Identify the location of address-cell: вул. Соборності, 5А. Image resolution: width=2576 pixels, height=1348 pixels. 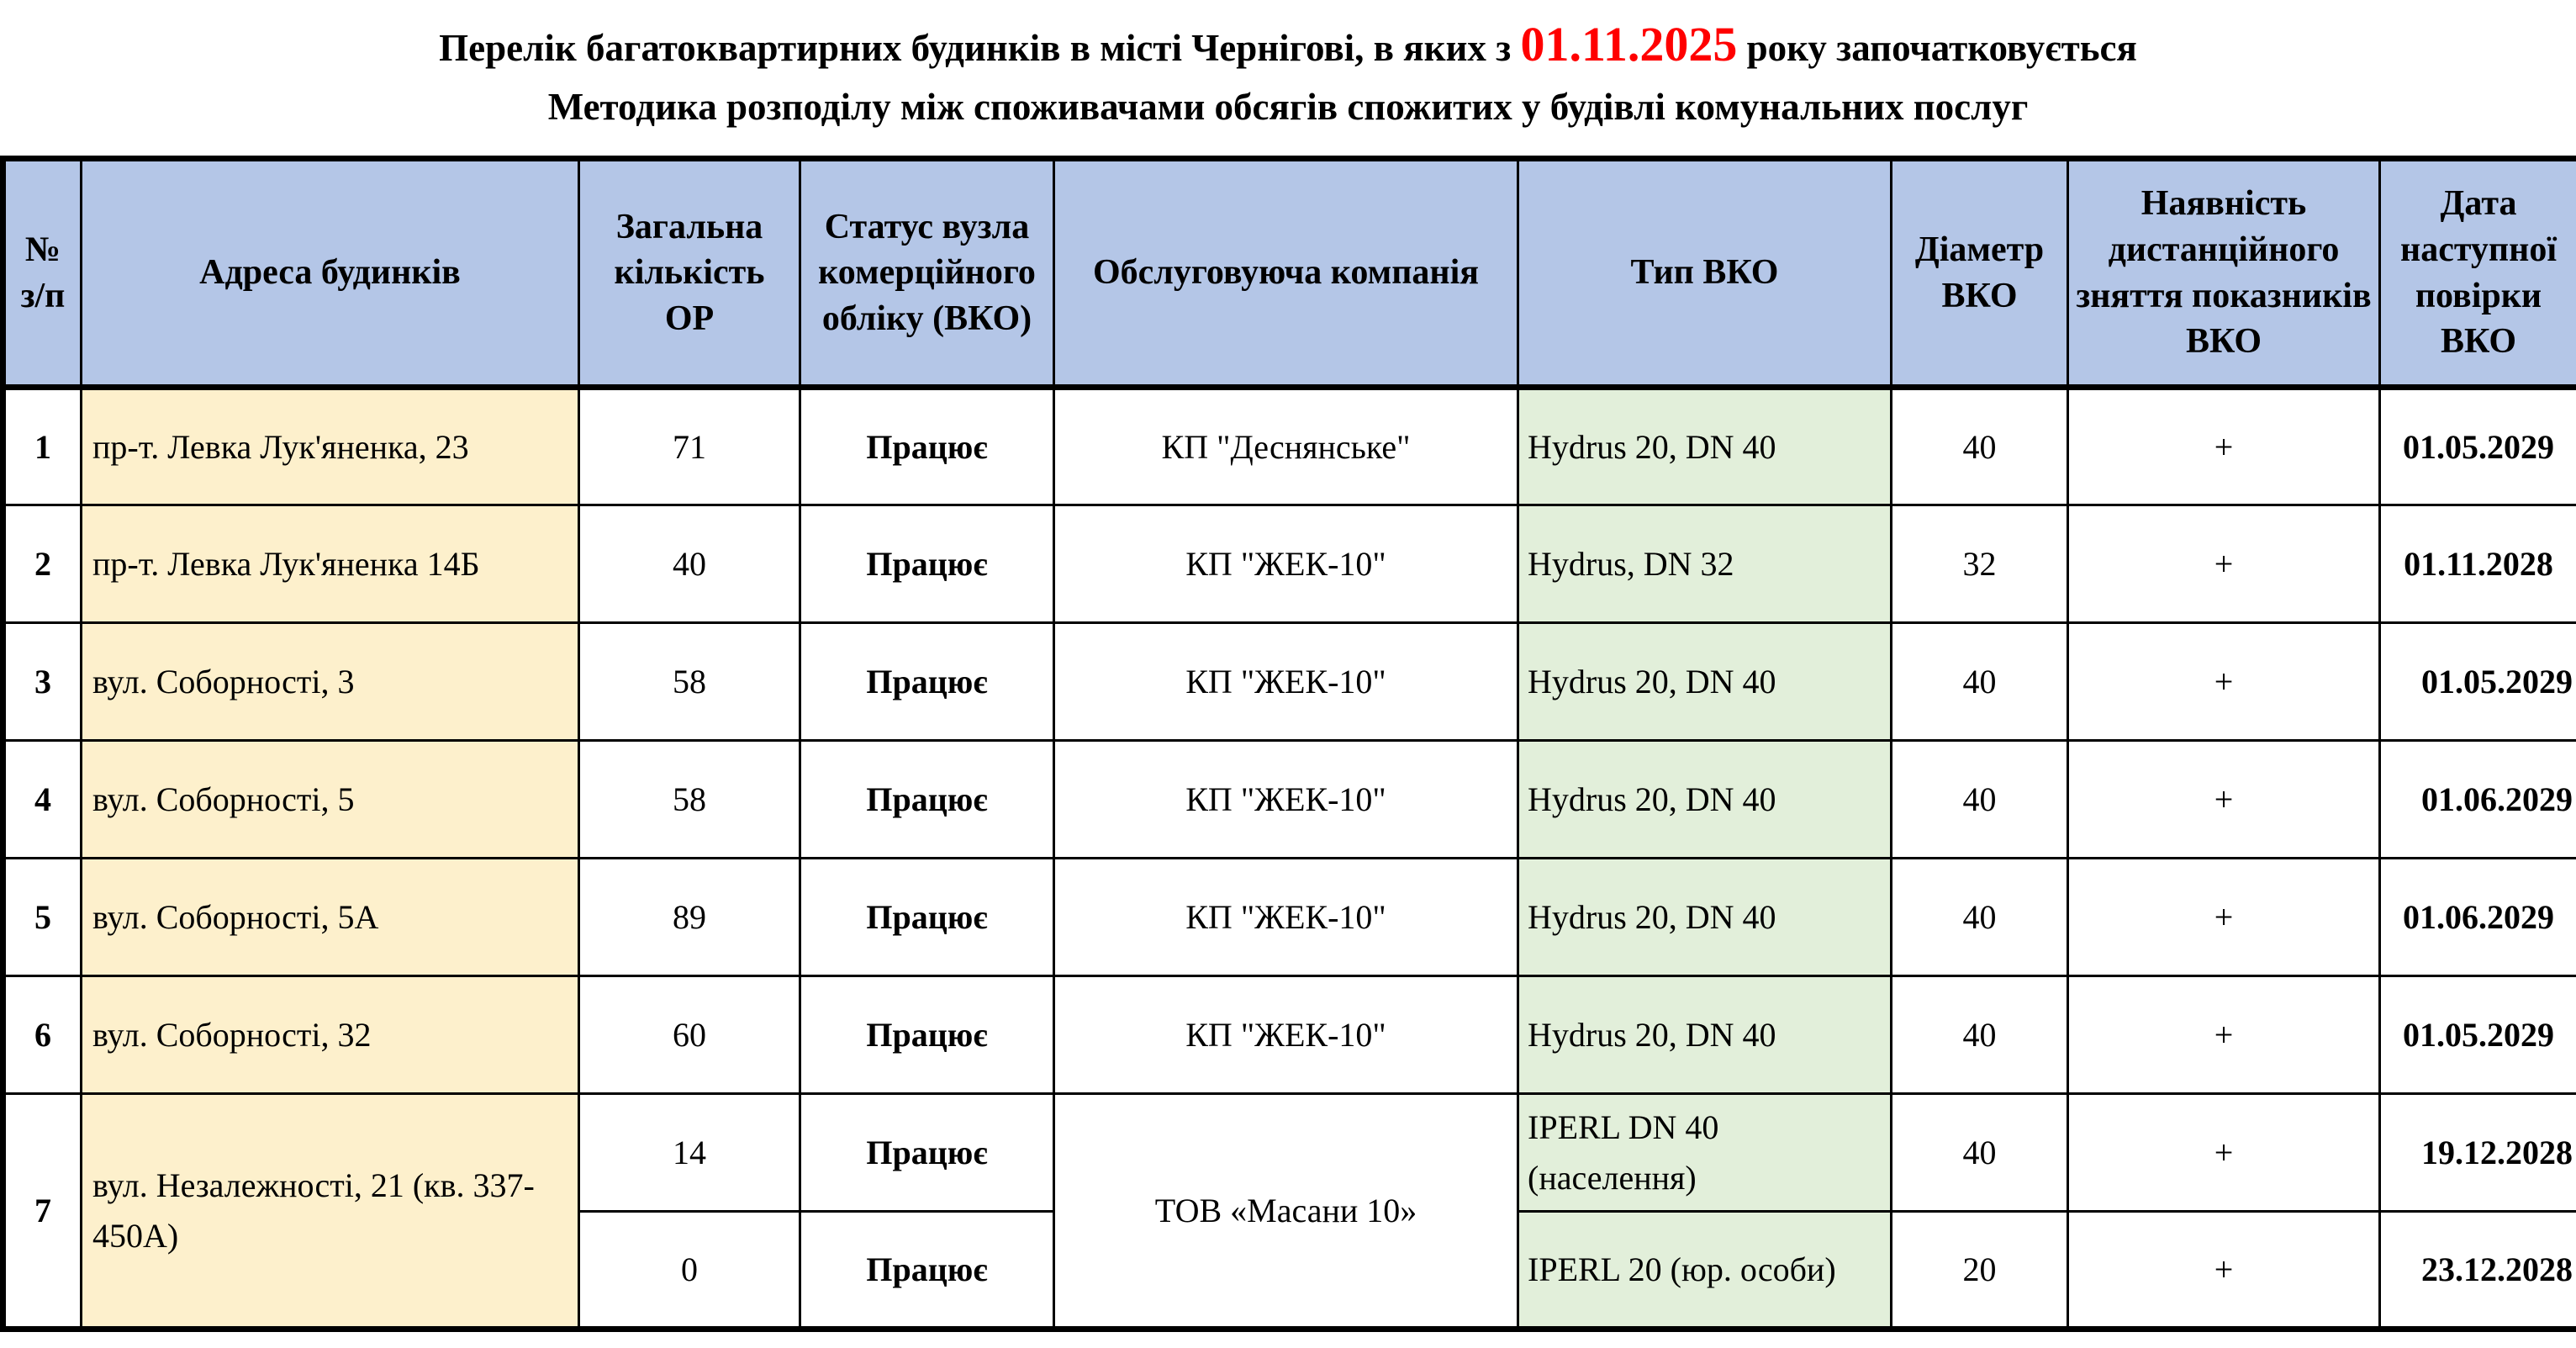
(330, 917).